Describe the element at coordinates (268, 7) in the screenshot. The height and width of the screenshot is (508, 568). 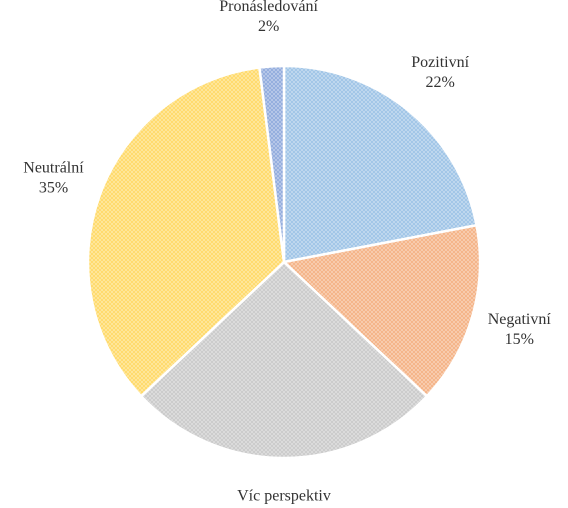
I see `slice-label: Pronásledování` at that location.